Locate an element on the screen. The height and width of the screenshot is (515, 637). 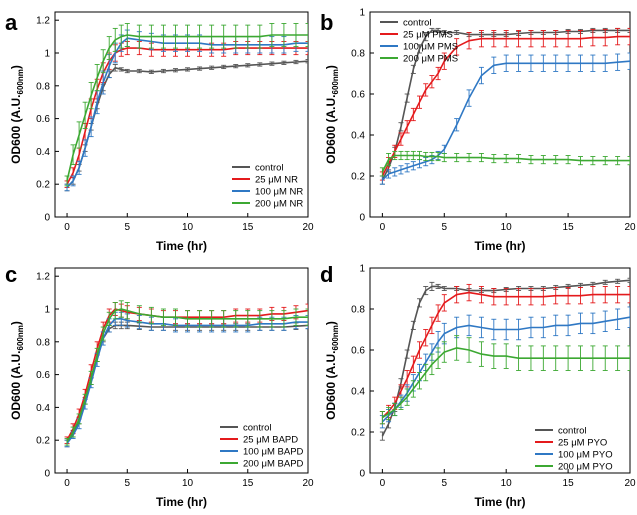
legend-label: 200 μM BAPD is located at coordinates (273, 464).